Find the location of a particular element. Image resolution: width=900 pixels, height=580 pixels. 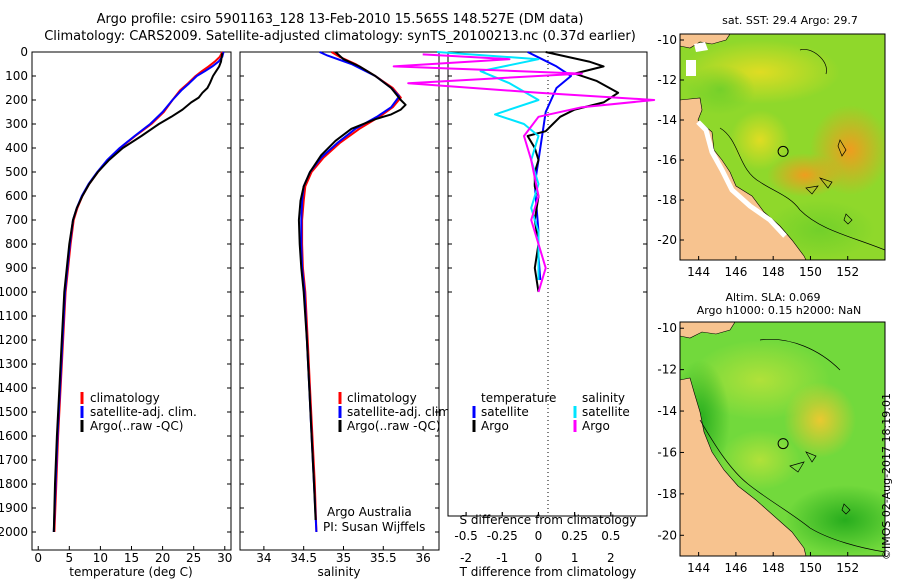

depth-tick-label: 200 is located at coordinates (16, 100).